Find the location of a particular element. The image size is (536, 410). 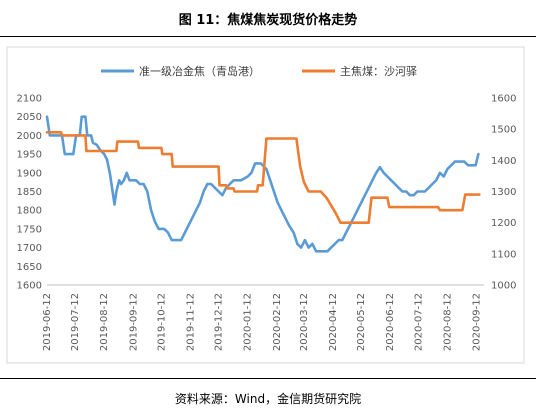

right-y-axis: 1000 1100 1200 1300 1400 1500 1600 is located at coordinates (503, 193).